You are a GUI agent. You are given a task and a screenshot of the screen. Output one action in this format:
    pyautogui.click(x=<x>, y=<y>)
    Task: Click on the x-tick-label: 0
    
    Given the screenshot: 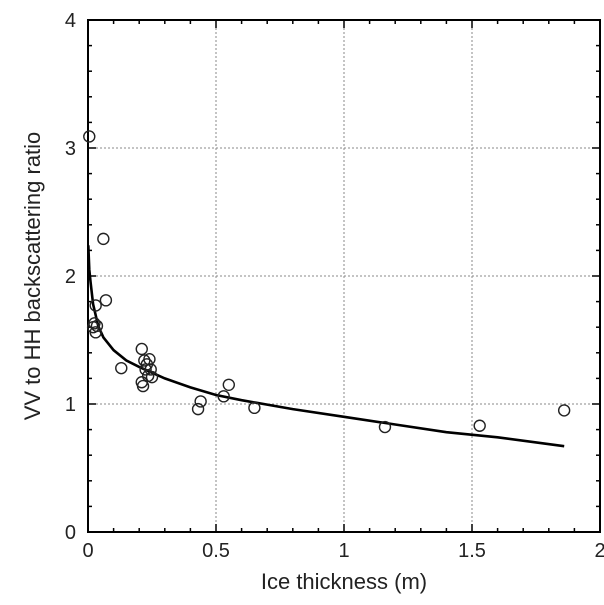 What is the action you would take?
    pyautogui.click(x=87, y=551)
    